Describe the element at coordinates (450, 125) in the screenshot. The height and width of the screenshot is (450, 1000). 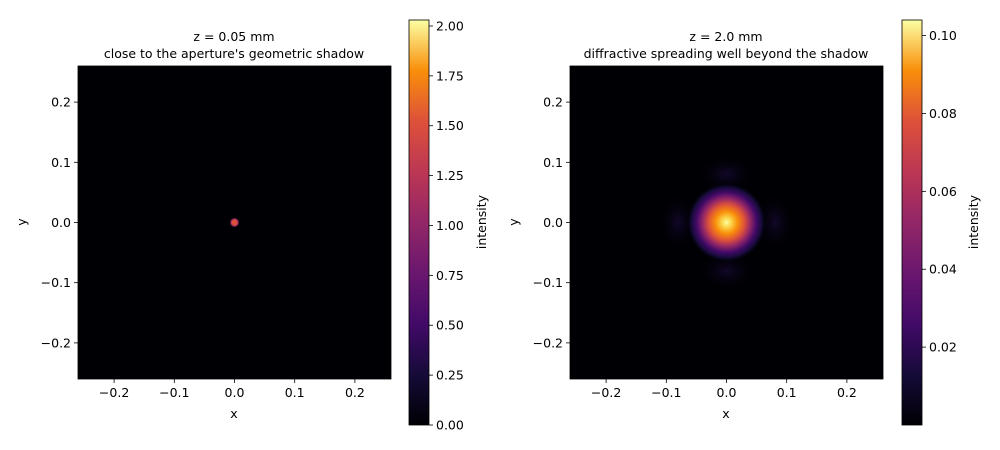
I see `colorbar-tick-label: 1.50` at that location.